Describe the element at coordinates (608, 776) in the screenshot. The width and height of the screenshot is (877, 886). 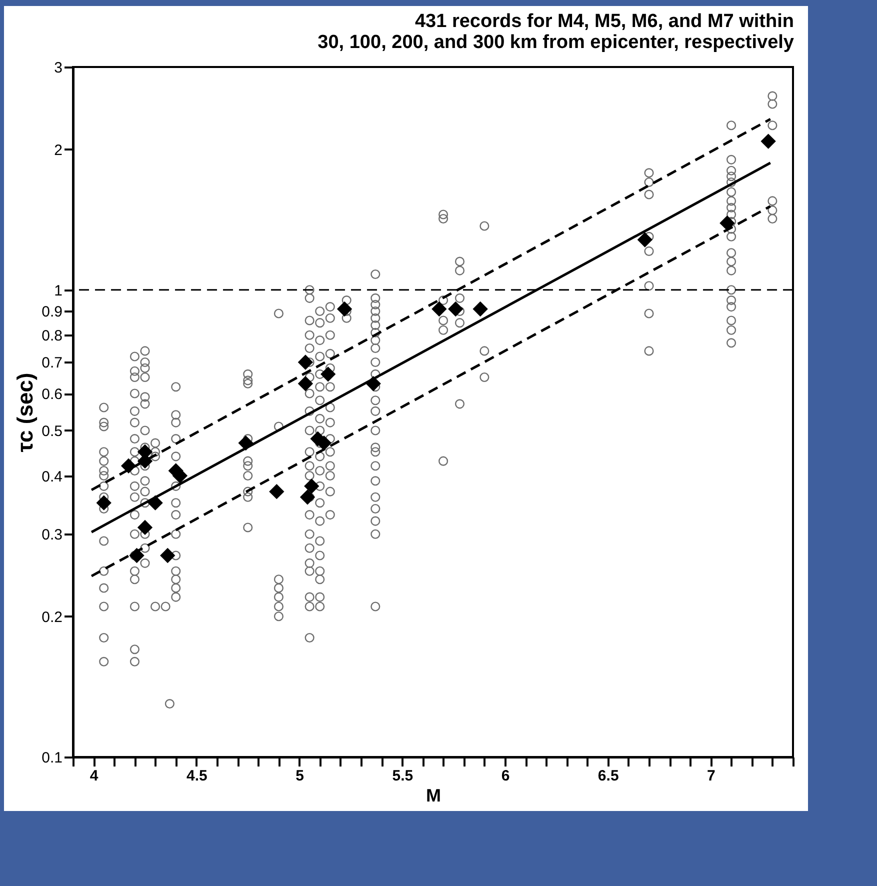
I see `x-tick-label: 6.5` at that location.